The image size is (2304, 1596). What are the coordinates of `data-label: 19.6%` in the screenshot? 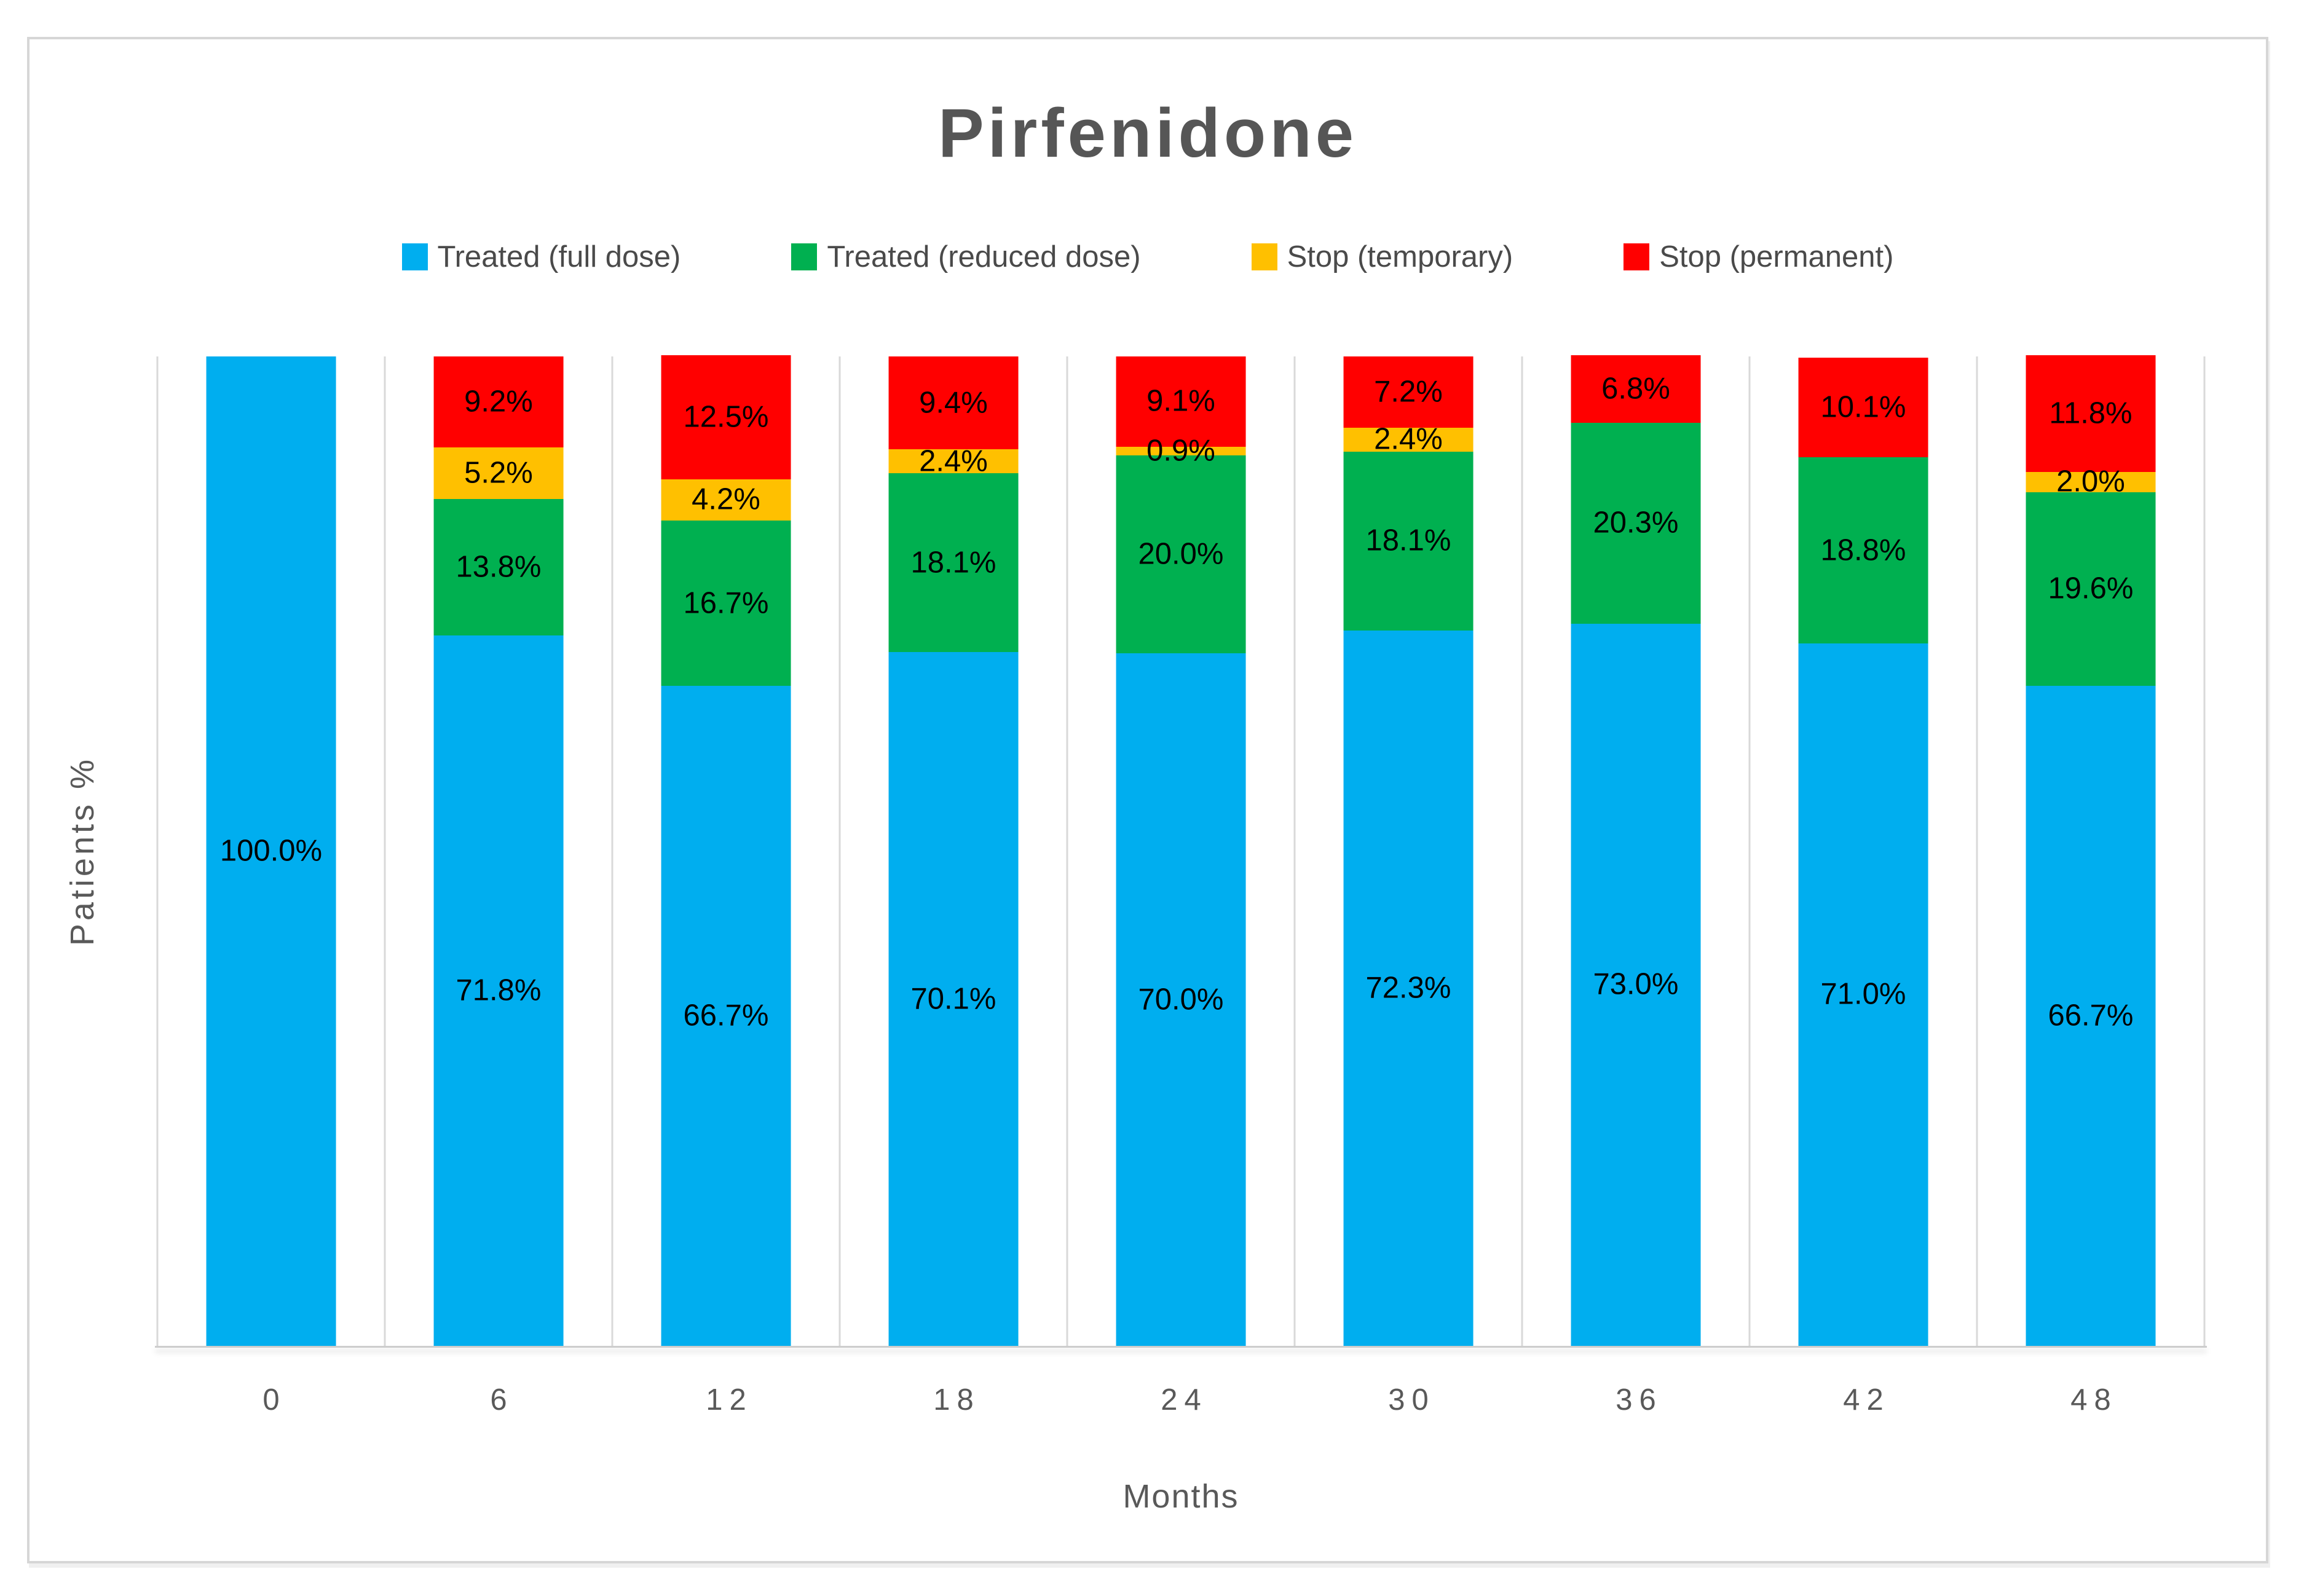 It's located at (2091, 589).